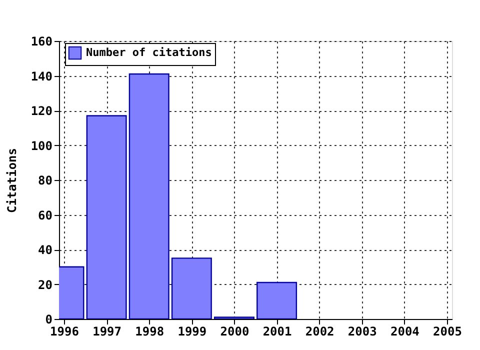 The image size is (480, 350). Describe the element at coordinates (48, 319) in the screenshot. I see `y-tick-label: 0` at that location.